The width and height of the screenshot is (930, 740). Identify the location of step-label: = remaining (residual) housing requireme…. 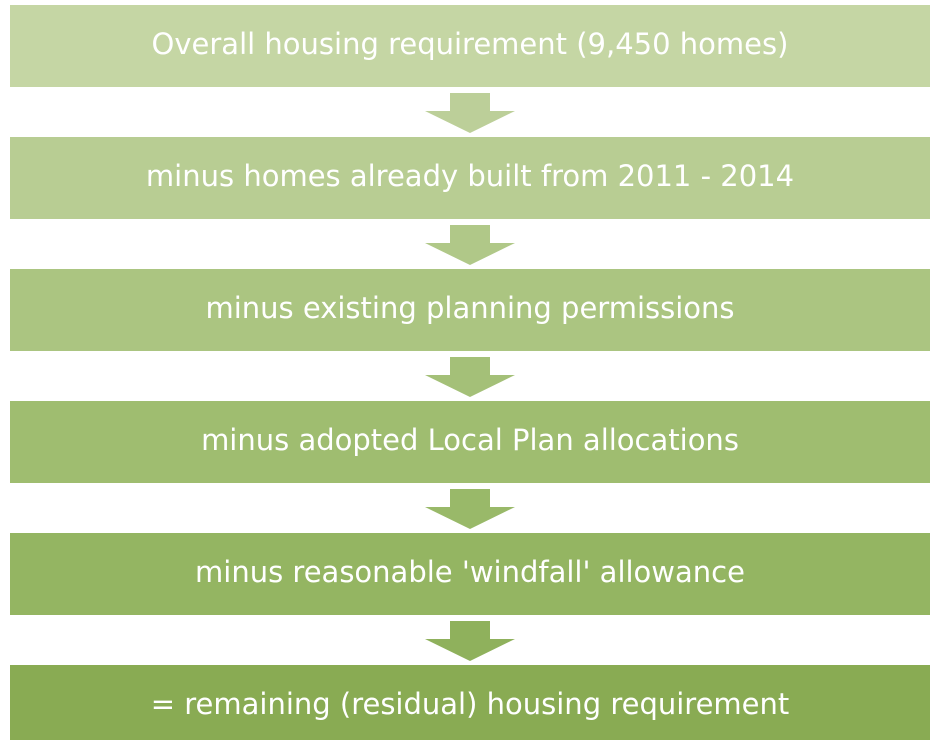
(470, 704).